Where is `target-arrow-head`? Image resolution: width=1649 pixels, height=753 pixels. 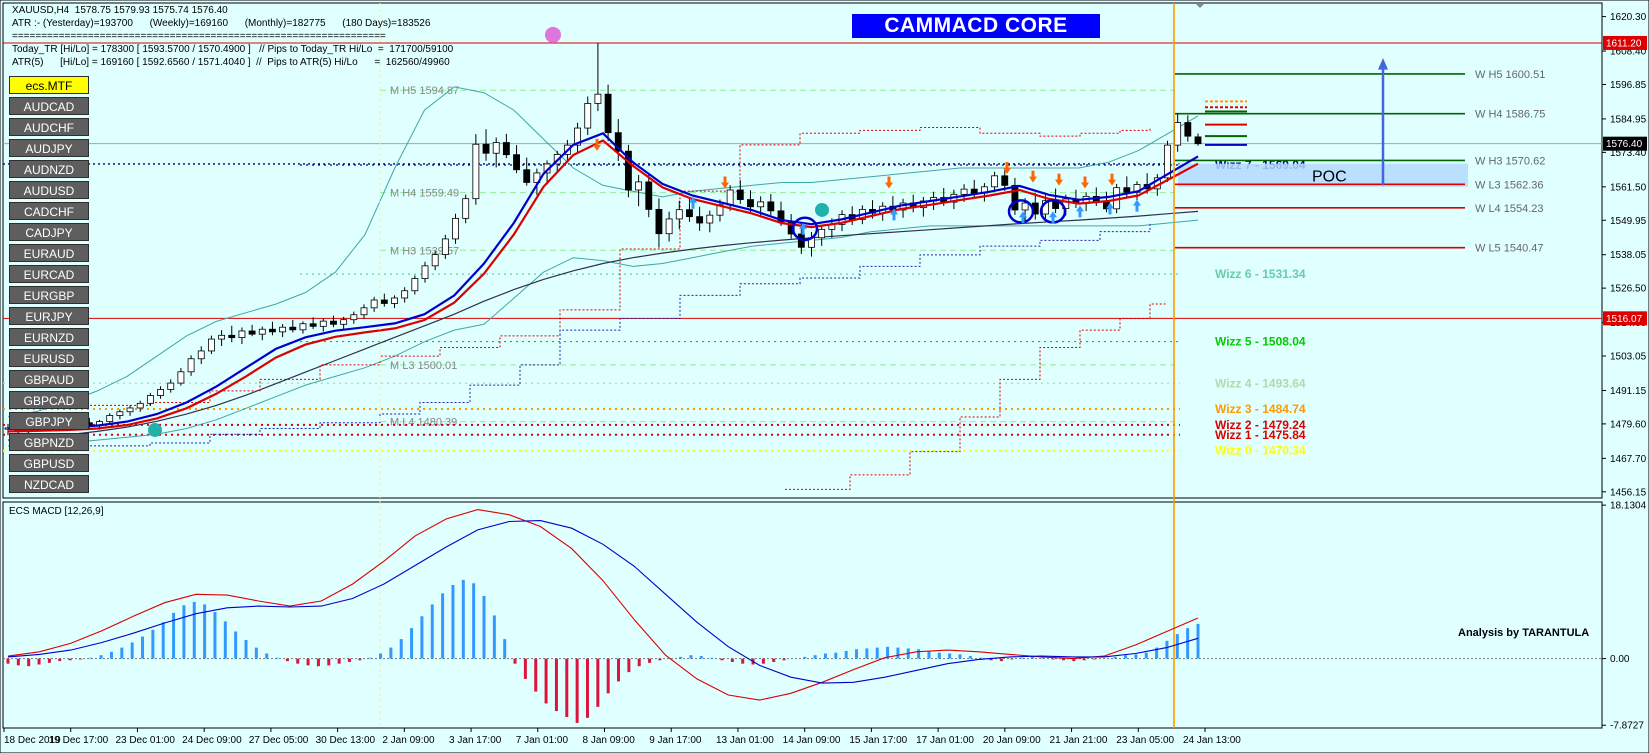 target-arrow-head is located at coordinates (1383, 64).